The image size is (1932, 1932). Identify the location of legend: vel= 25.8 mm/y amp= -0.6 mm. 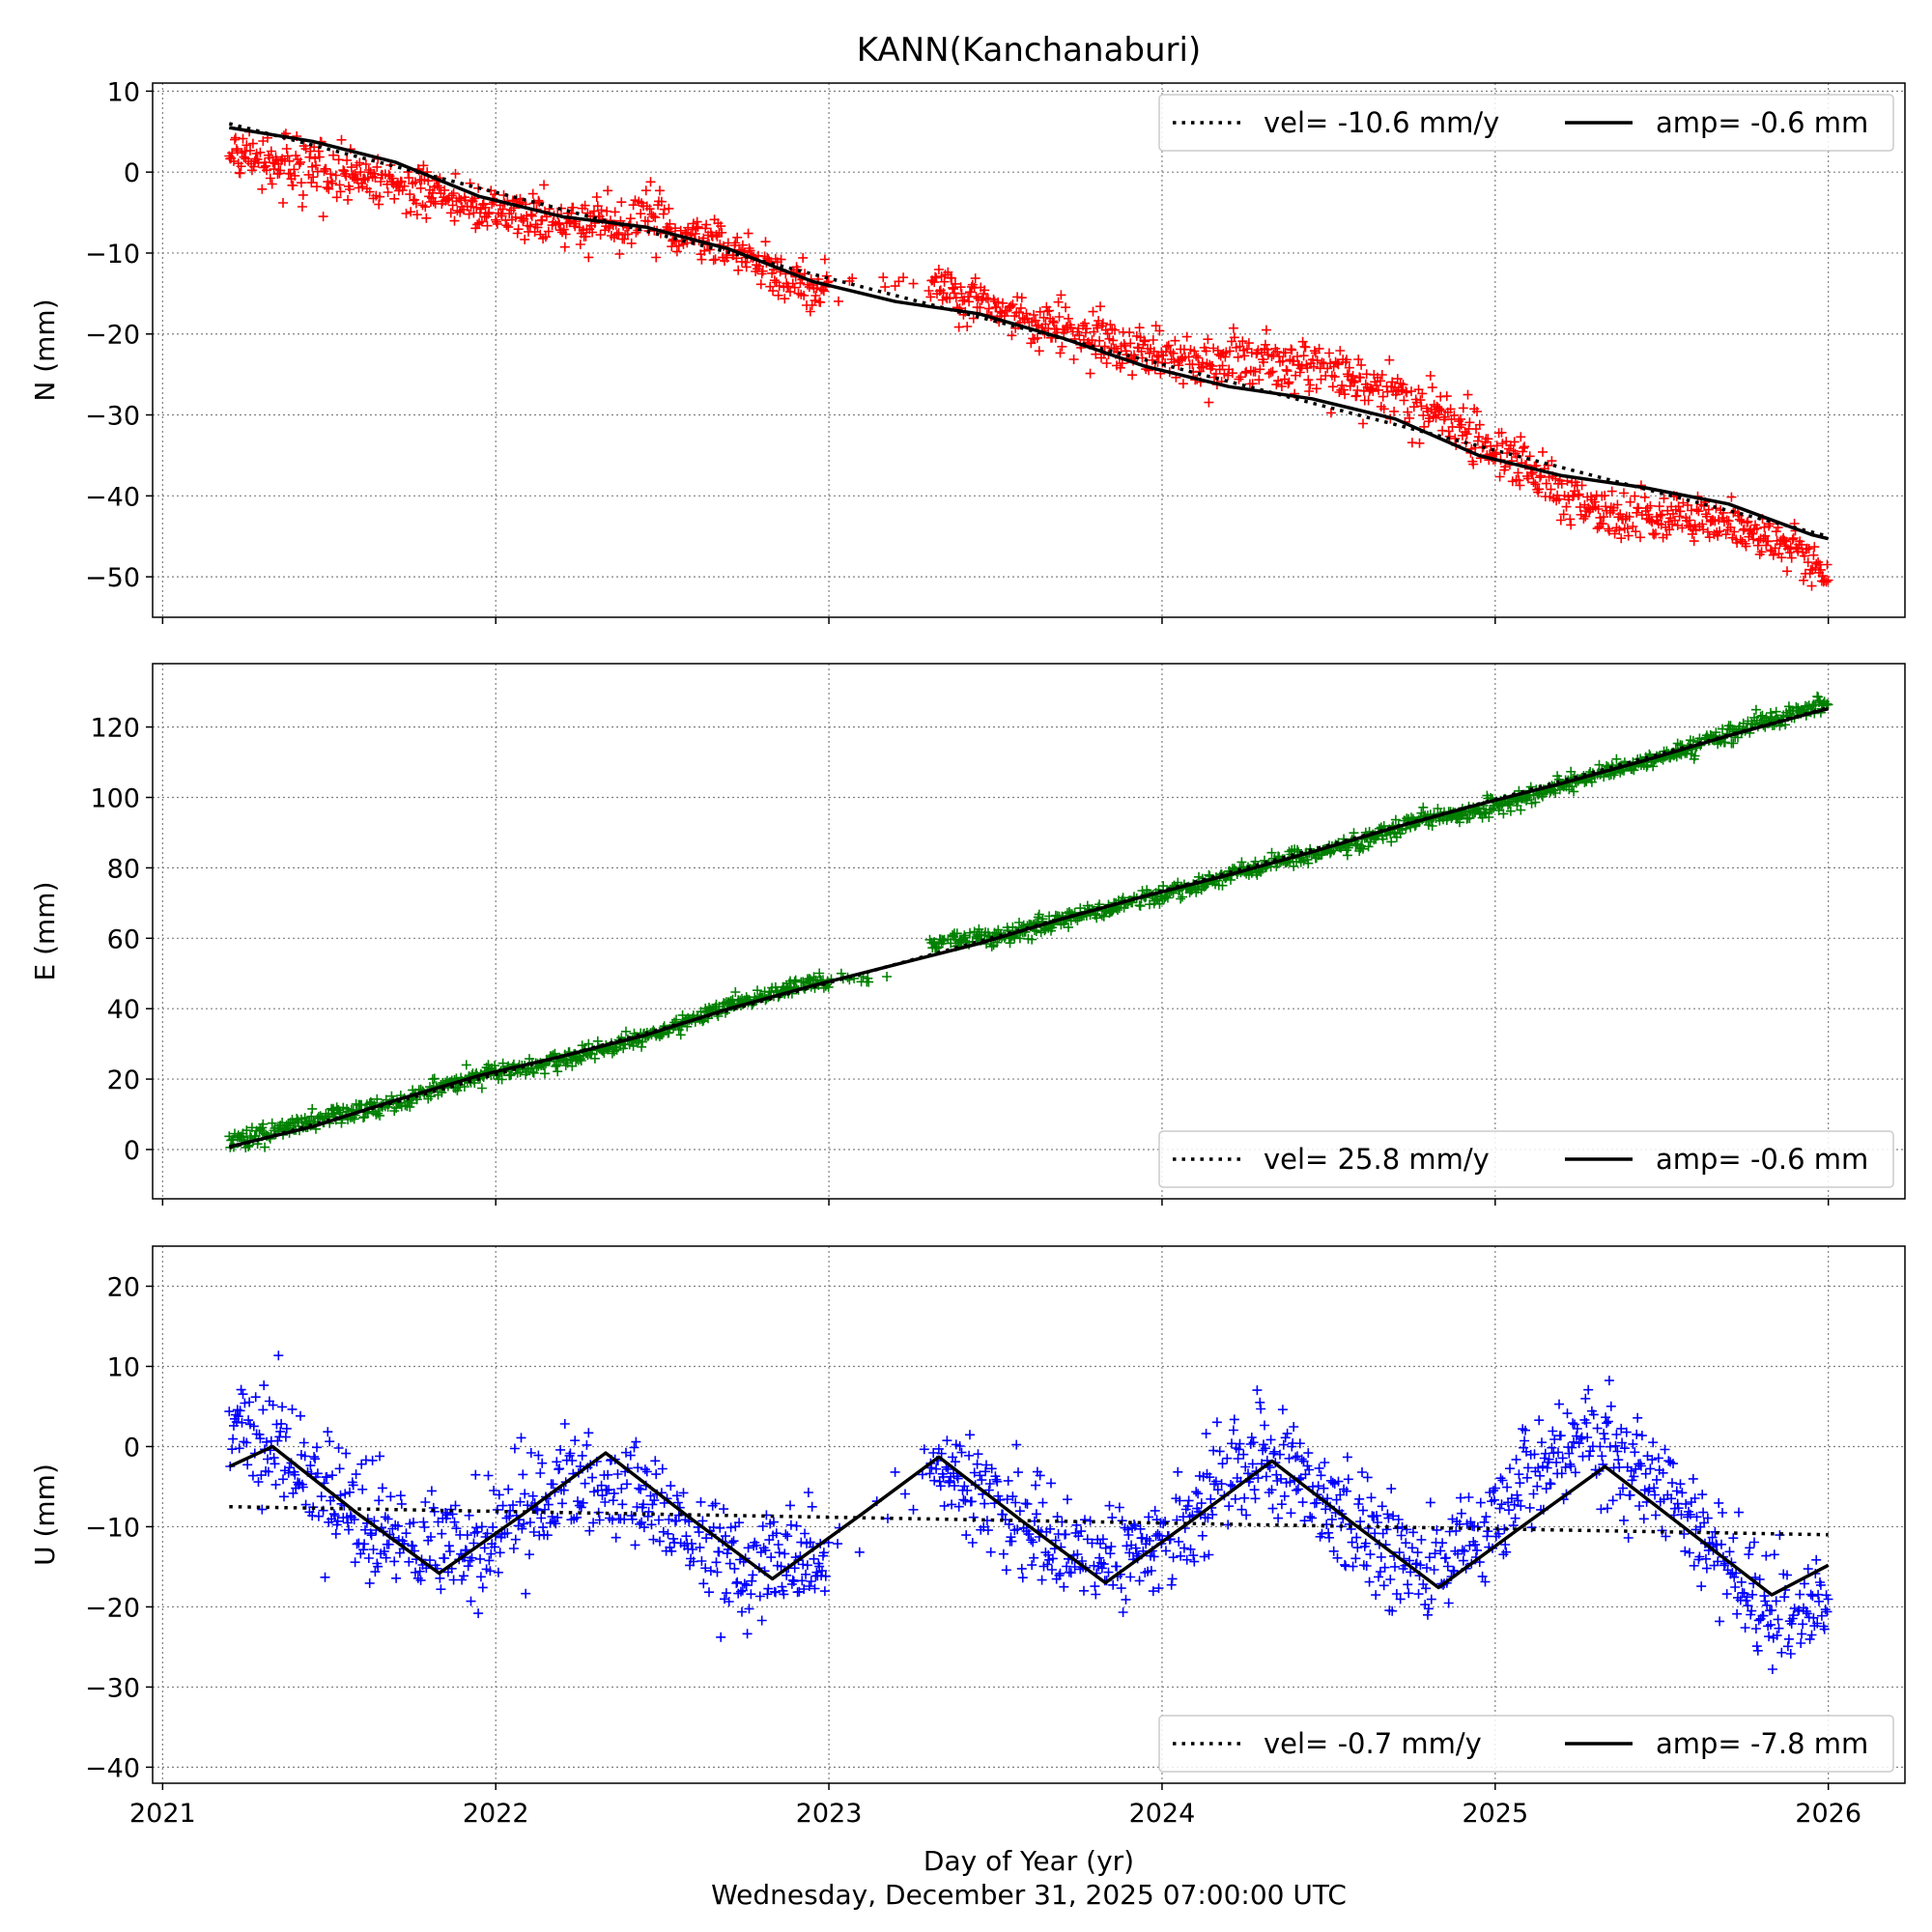
(1526, 1159).